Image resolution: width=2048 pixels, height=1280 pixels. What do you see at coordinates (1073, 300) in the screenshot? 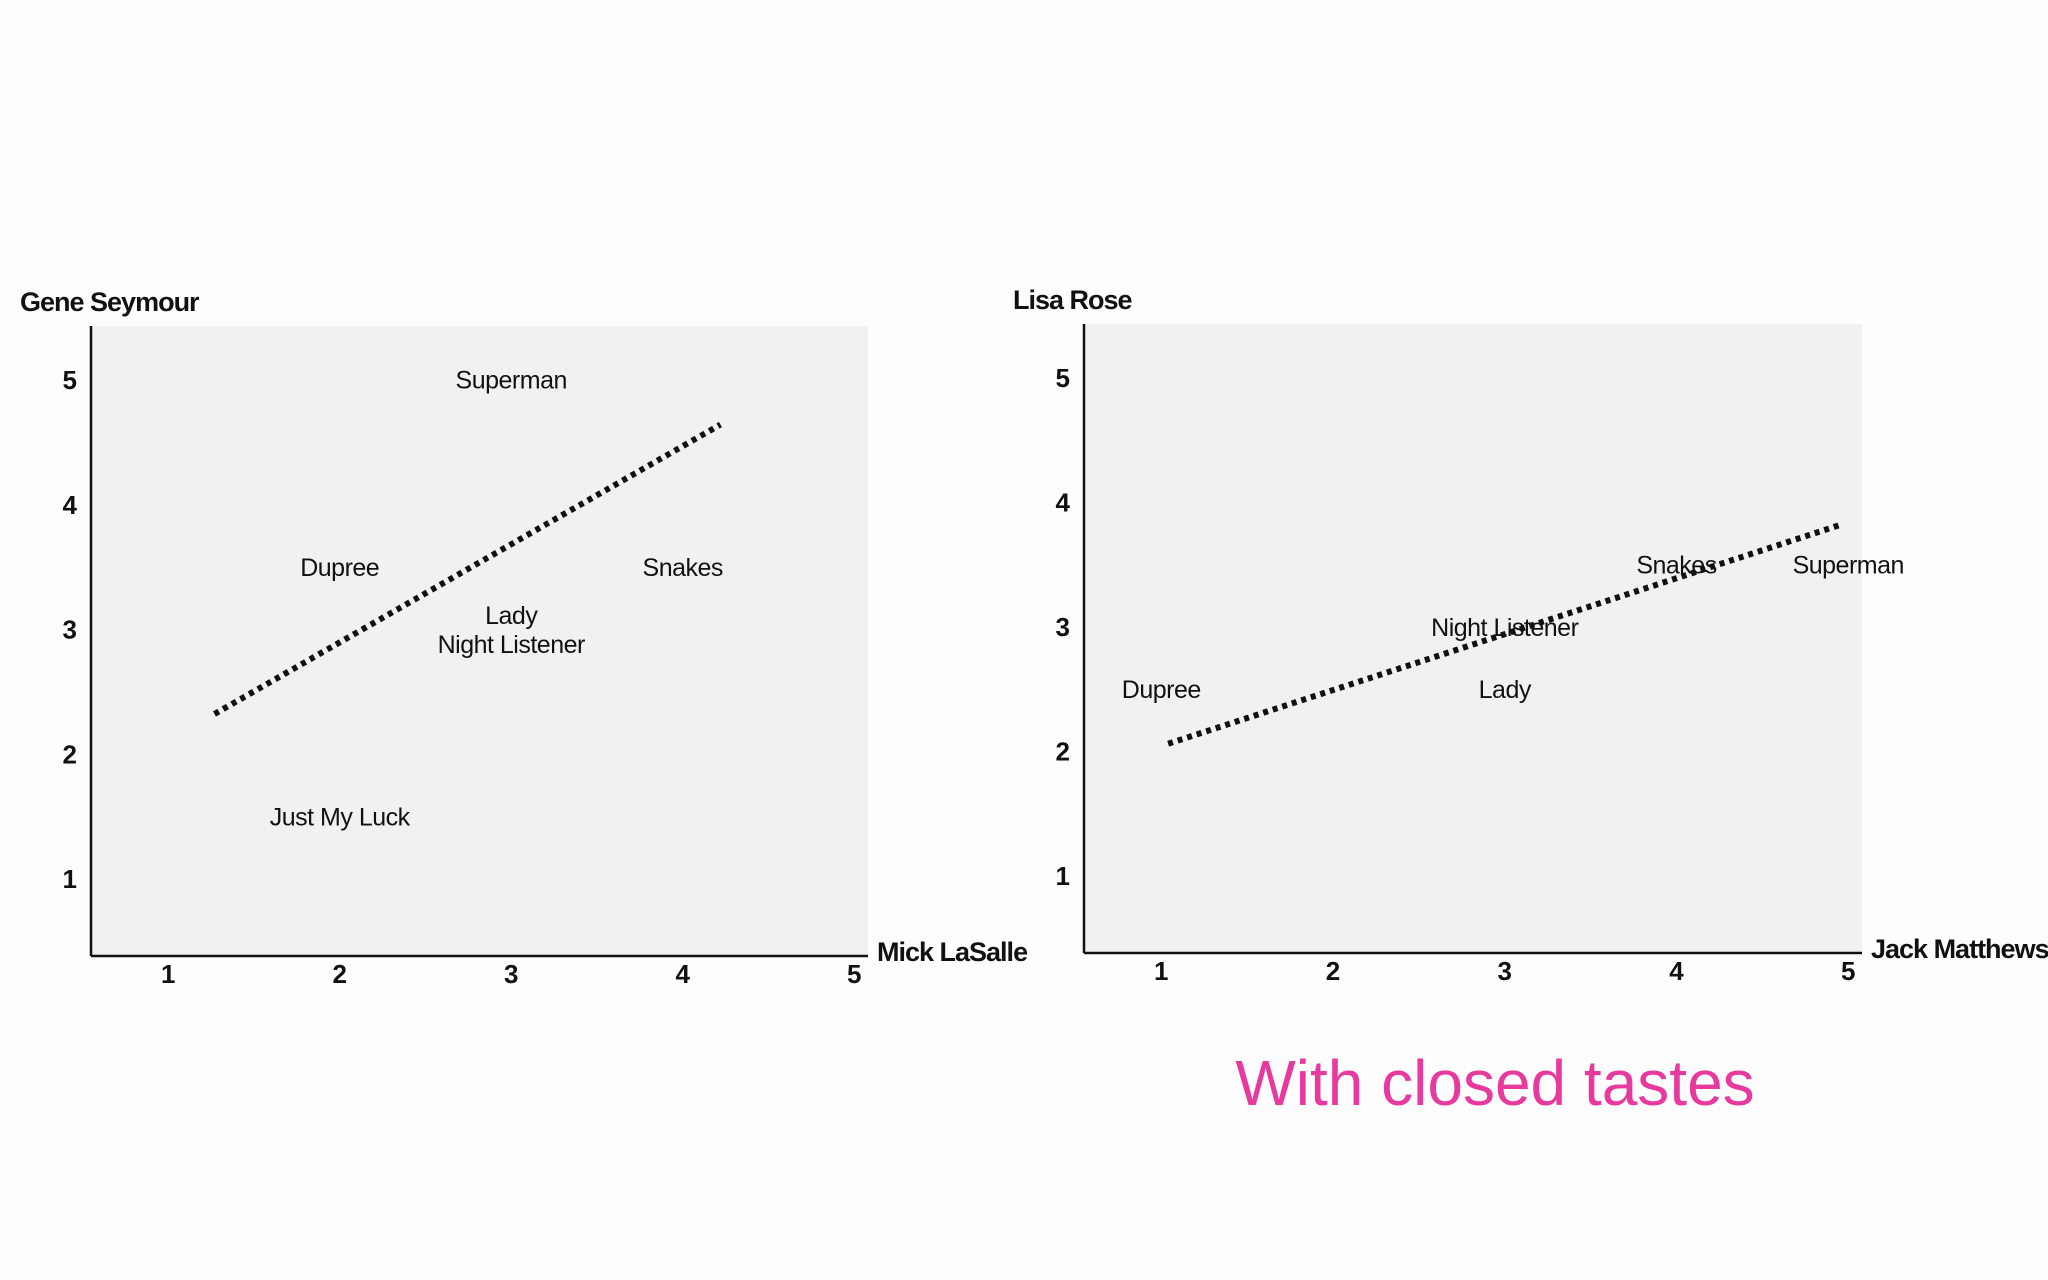
I see `y-axis-title: Lisa Rose` at bounding box center [1073, 300].